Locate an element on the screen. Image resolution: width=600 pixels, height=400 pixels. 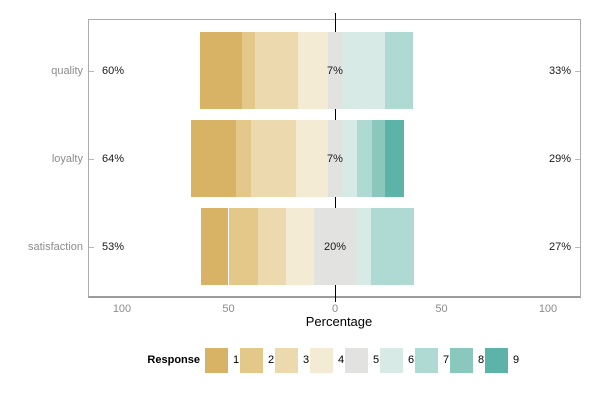
legend-item-label: 9 is located at coordinates (516, 360).